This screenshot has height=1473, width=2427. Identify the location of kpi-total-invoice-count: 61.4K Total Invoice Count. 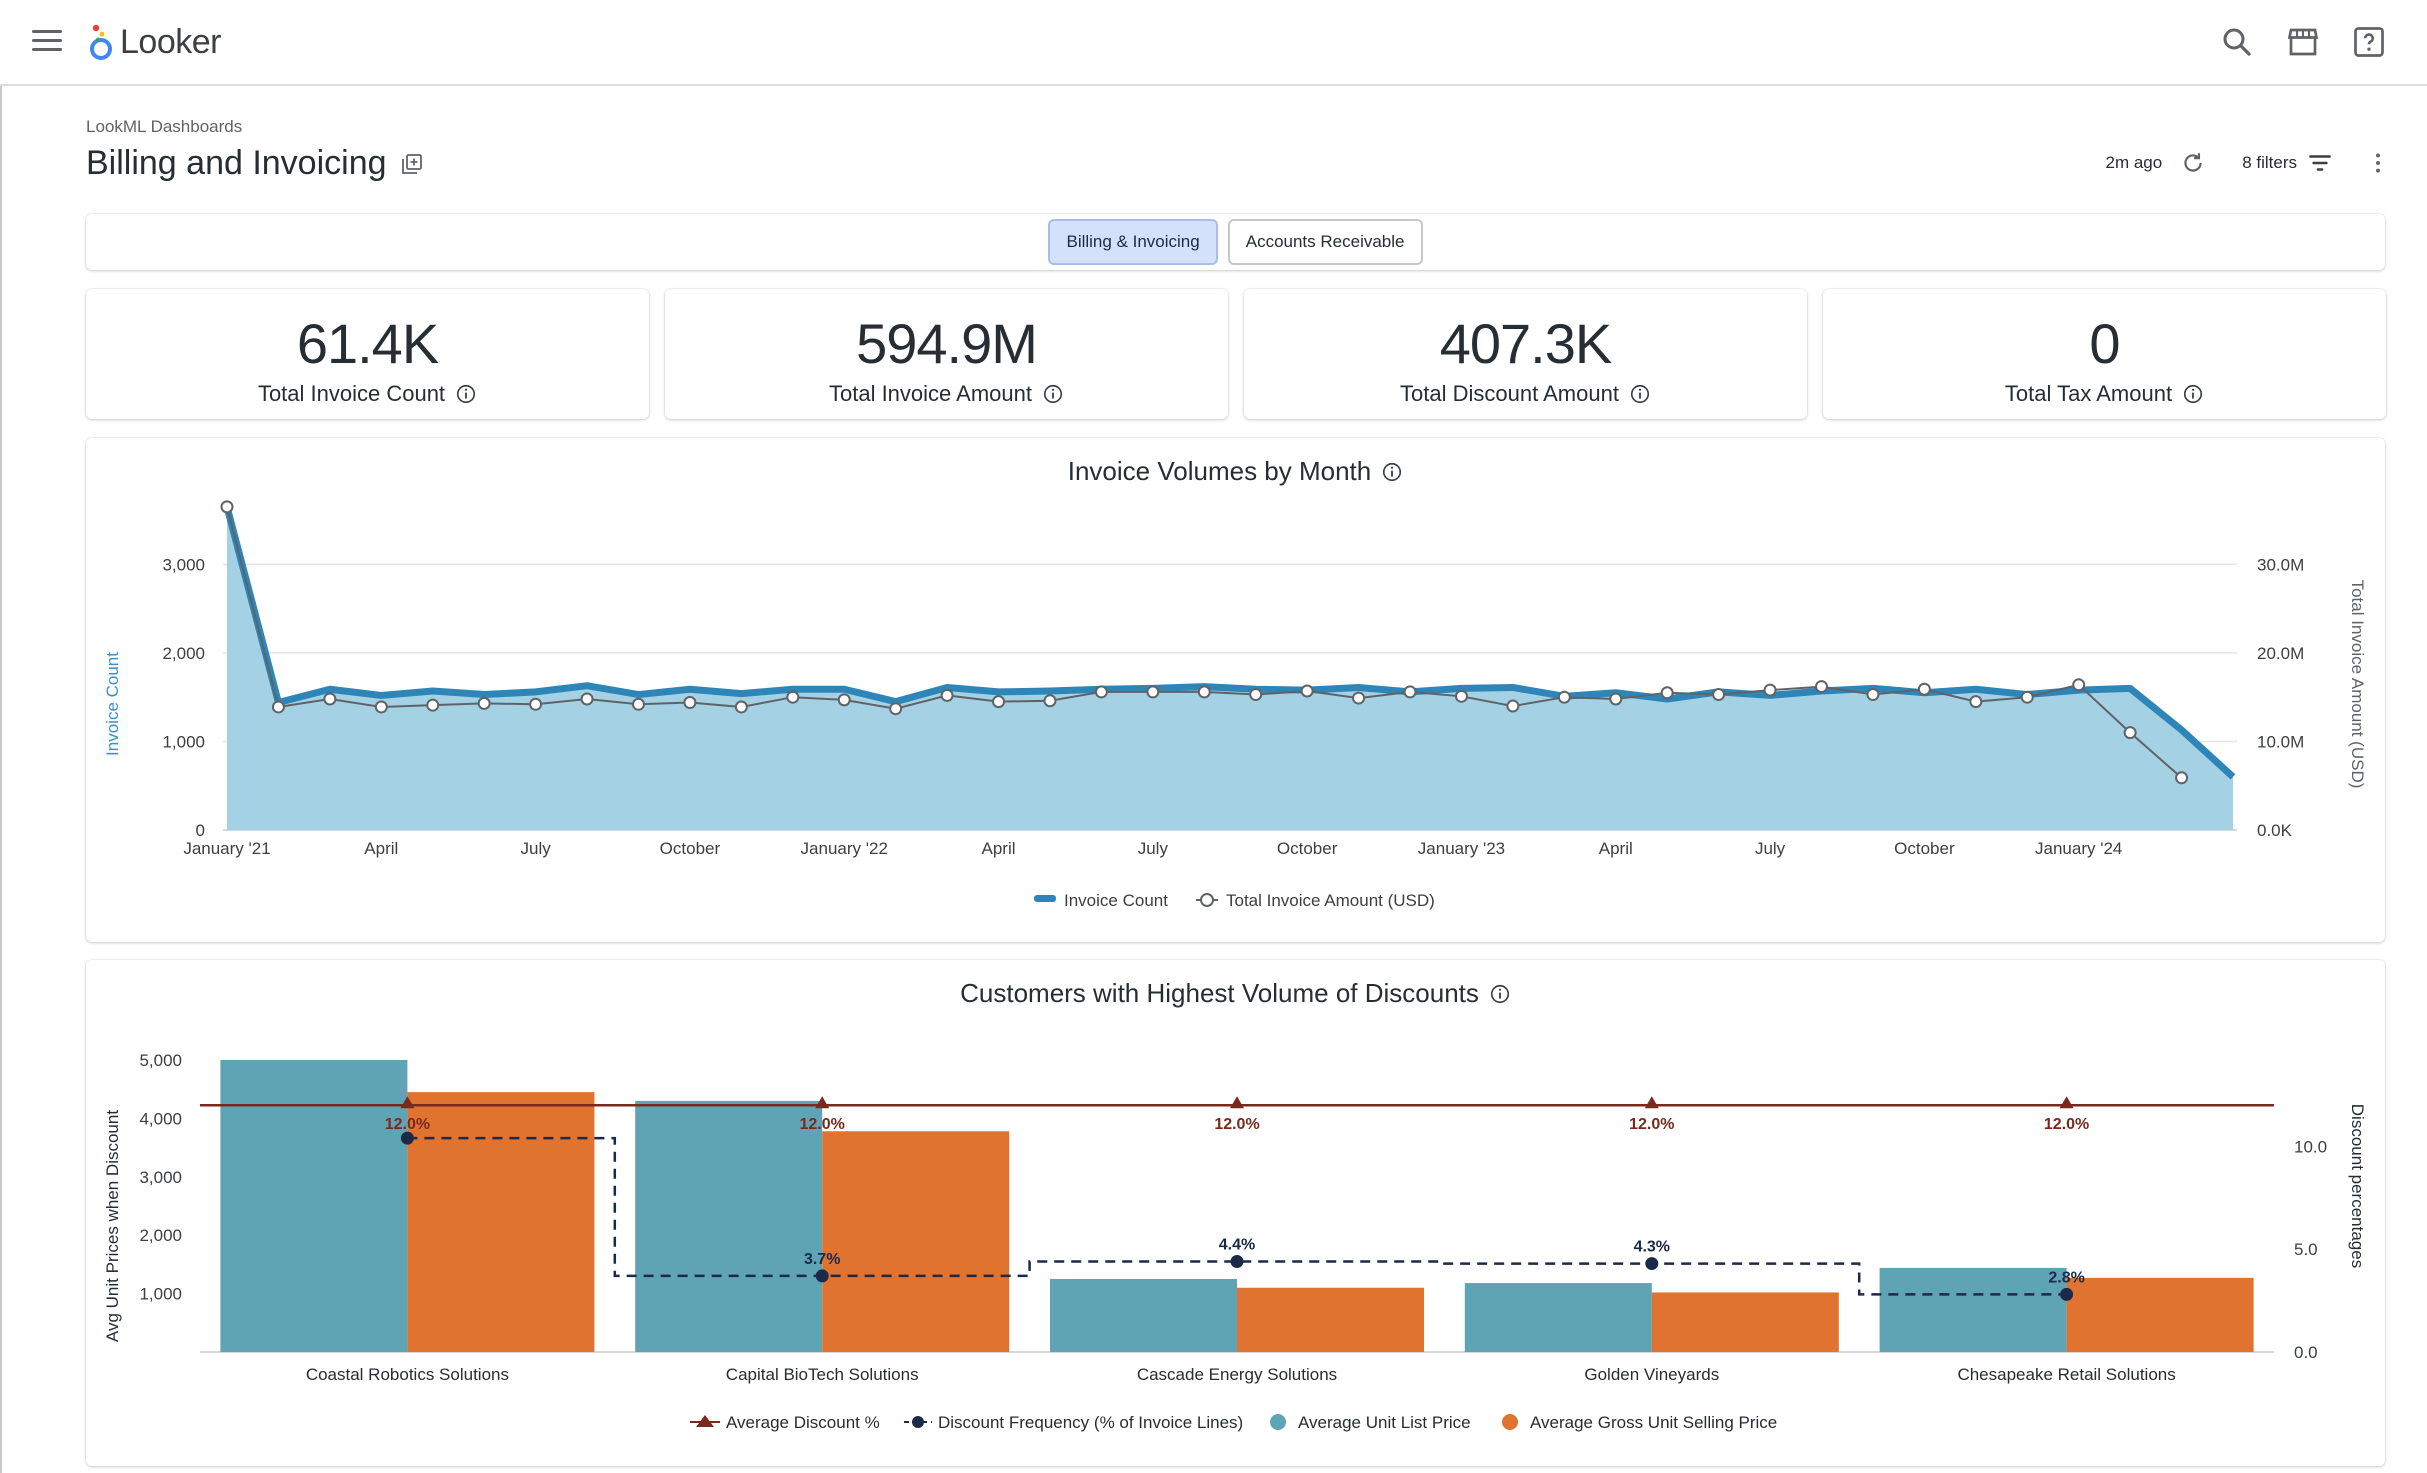
(367, 354).